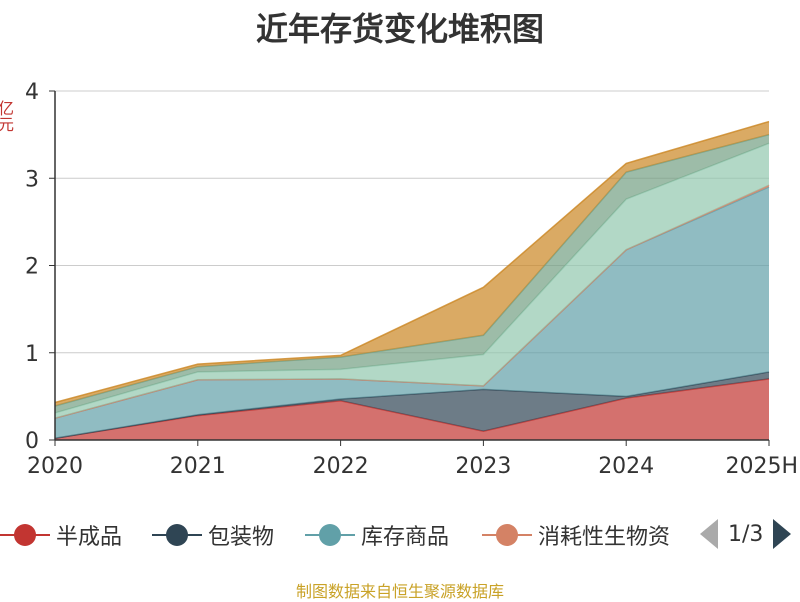  I want to click on legend-item: 半成品, so click(61, 535).